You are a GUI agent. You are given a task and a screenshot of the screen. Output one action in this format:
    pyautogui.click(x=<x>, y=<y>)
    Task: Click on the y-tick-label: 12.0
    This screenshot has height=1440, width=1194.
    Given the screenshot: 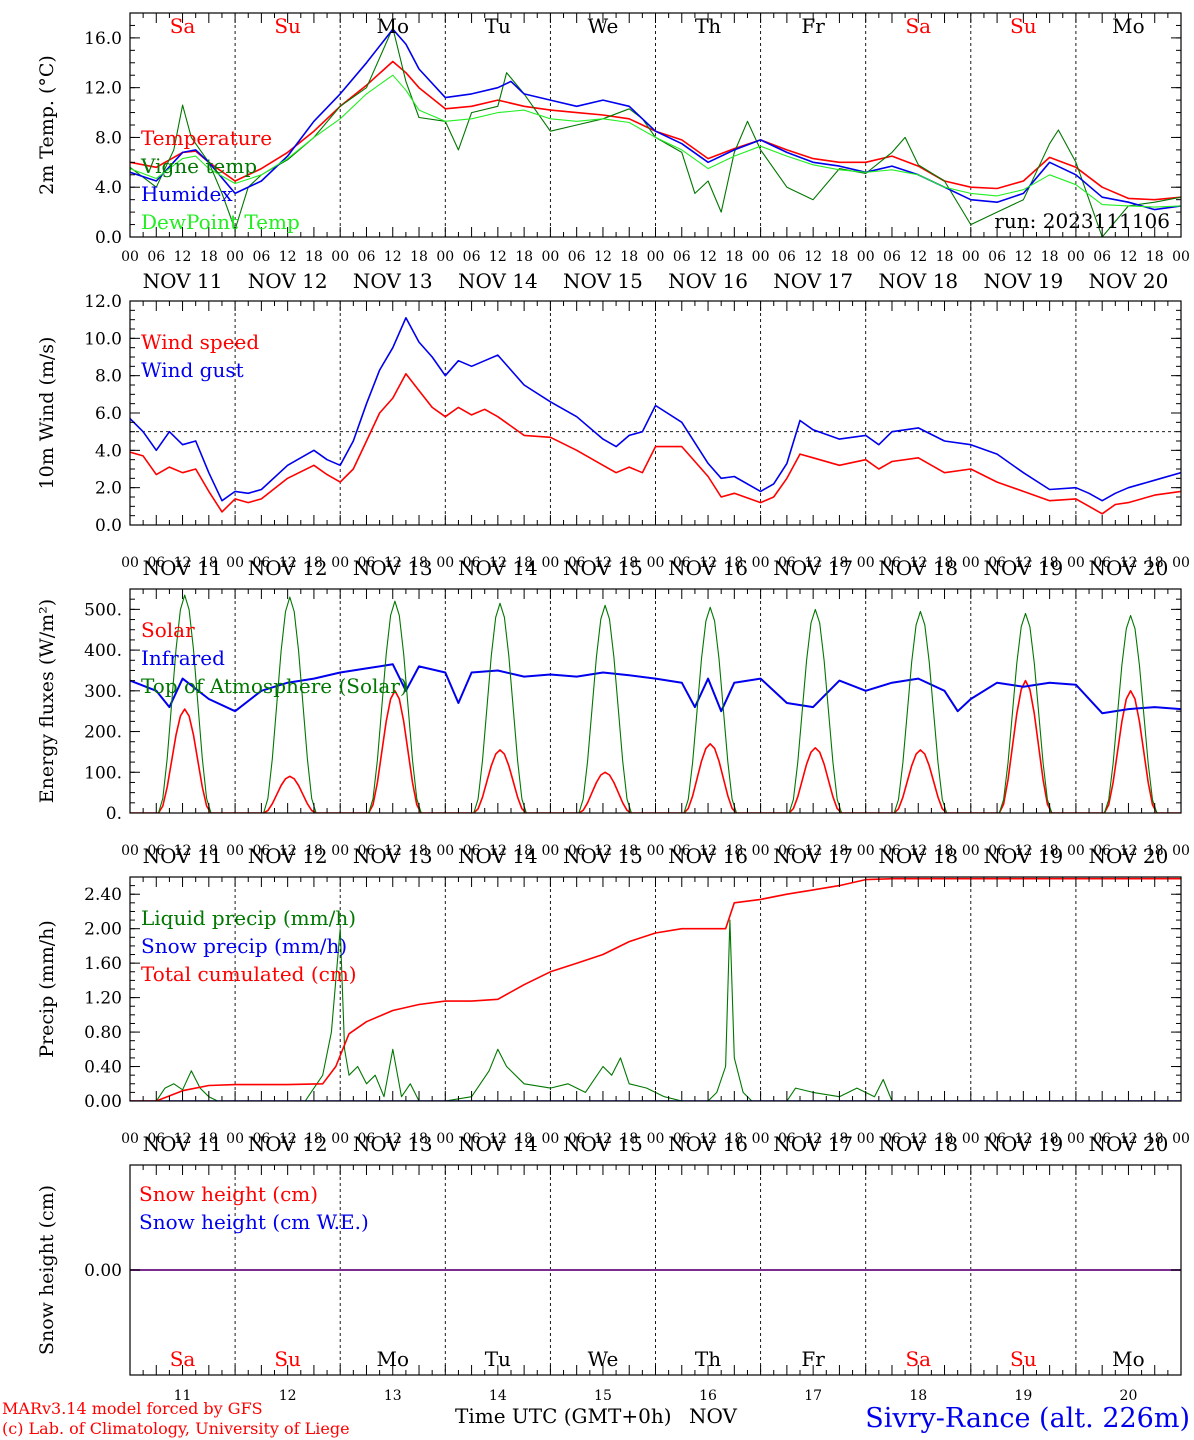 What is the action you would take?
    pyautogui.click(x=103, y=302)
    